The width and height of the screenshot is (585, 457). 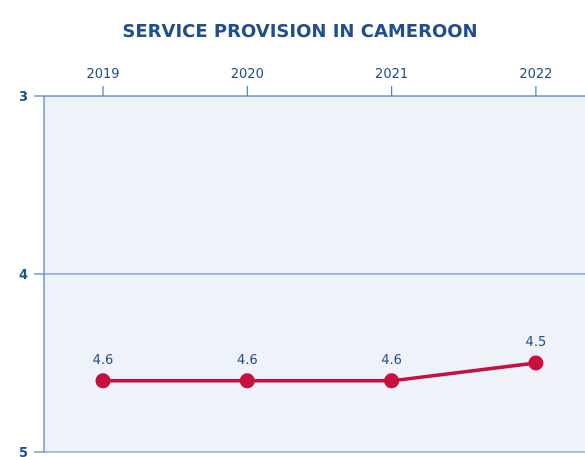 I want to click on y-tick-label: 4, so click(x=23, y=275).